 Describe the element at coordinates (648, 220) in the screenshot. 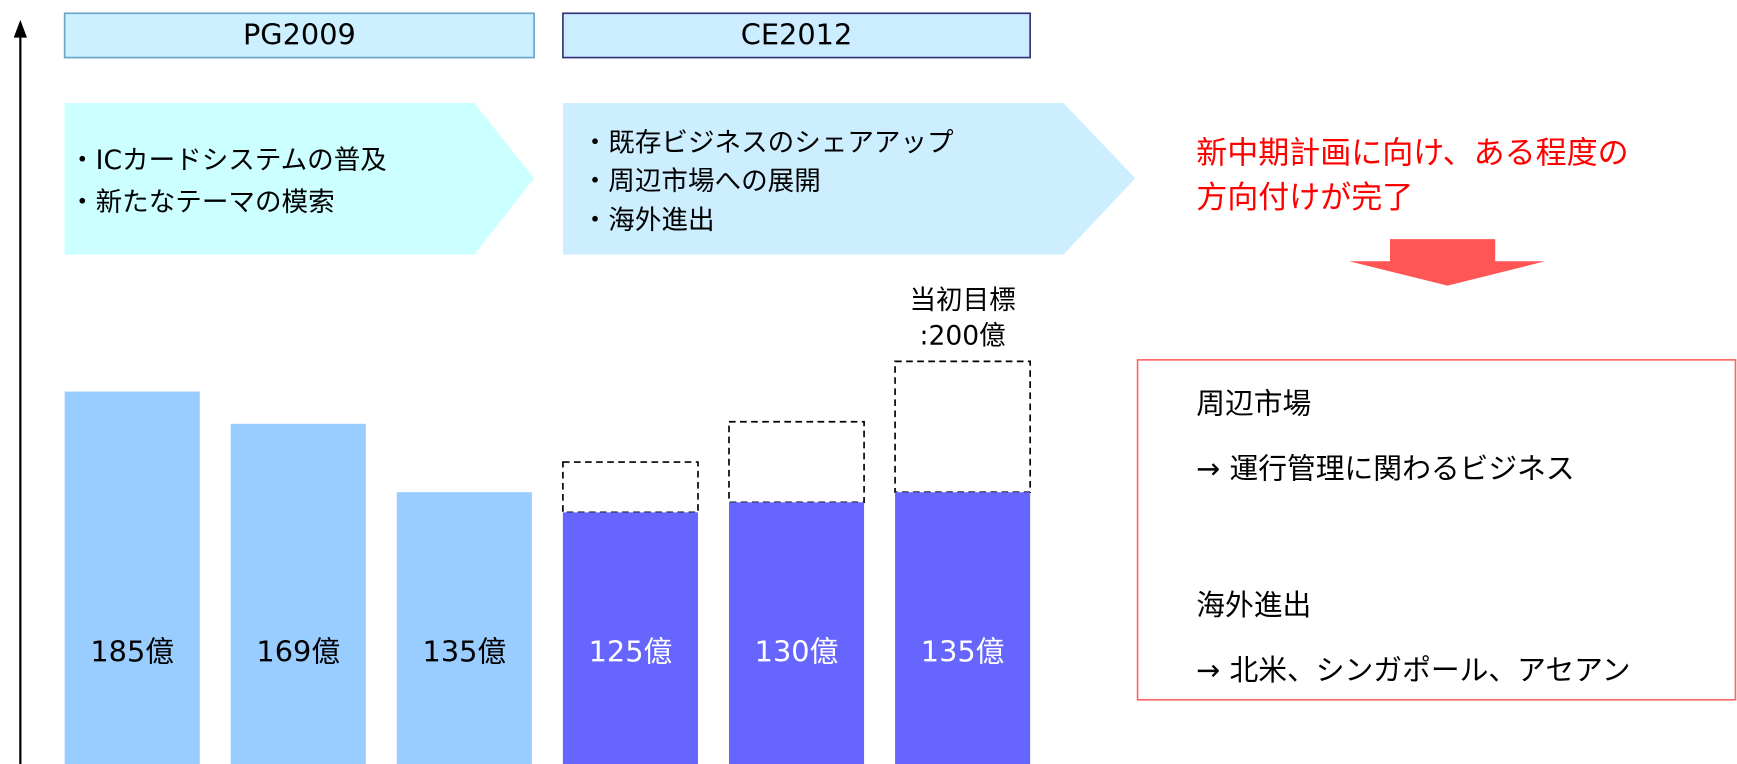

I see `bullet: ・海外進出` at that location.